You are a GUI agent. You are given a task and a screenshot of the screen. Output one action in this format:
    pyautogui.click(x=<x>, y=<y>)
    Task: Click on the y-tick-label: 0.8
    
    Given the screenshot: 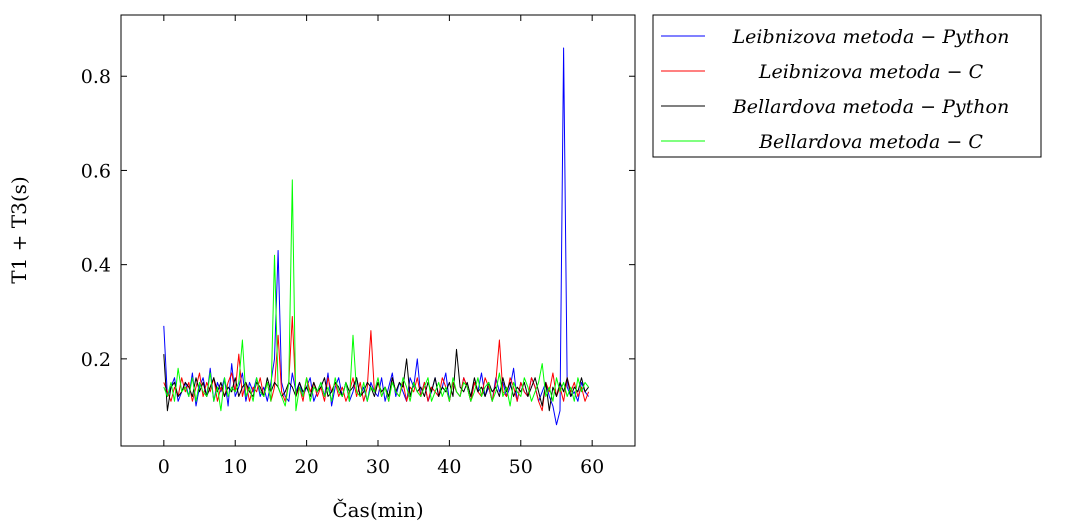 What is the action you would take?
    pyautogui.click(x=96, y=77)
    